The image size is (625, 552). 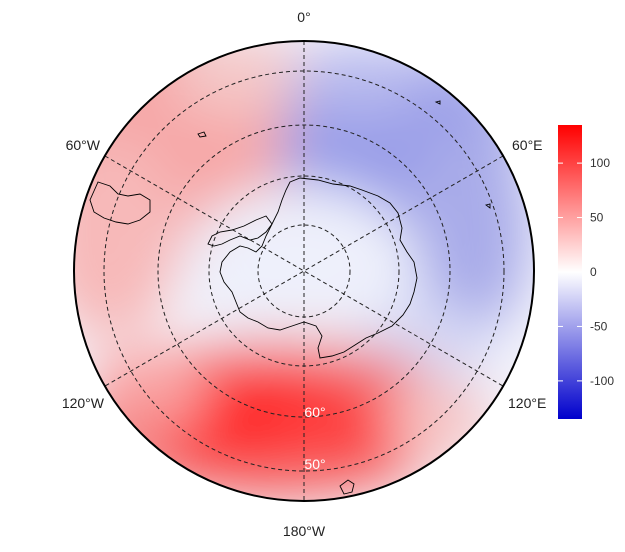 I want to click on lon-label-top: 0°, so click(x=303, y=17).